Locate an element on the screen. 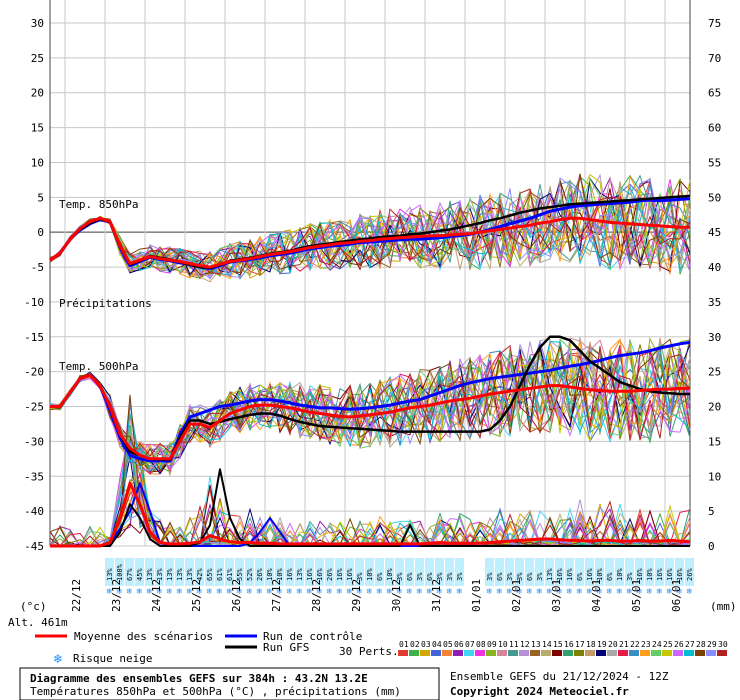  y-tick-label-left: -30 is located at coordinates (34, 441).